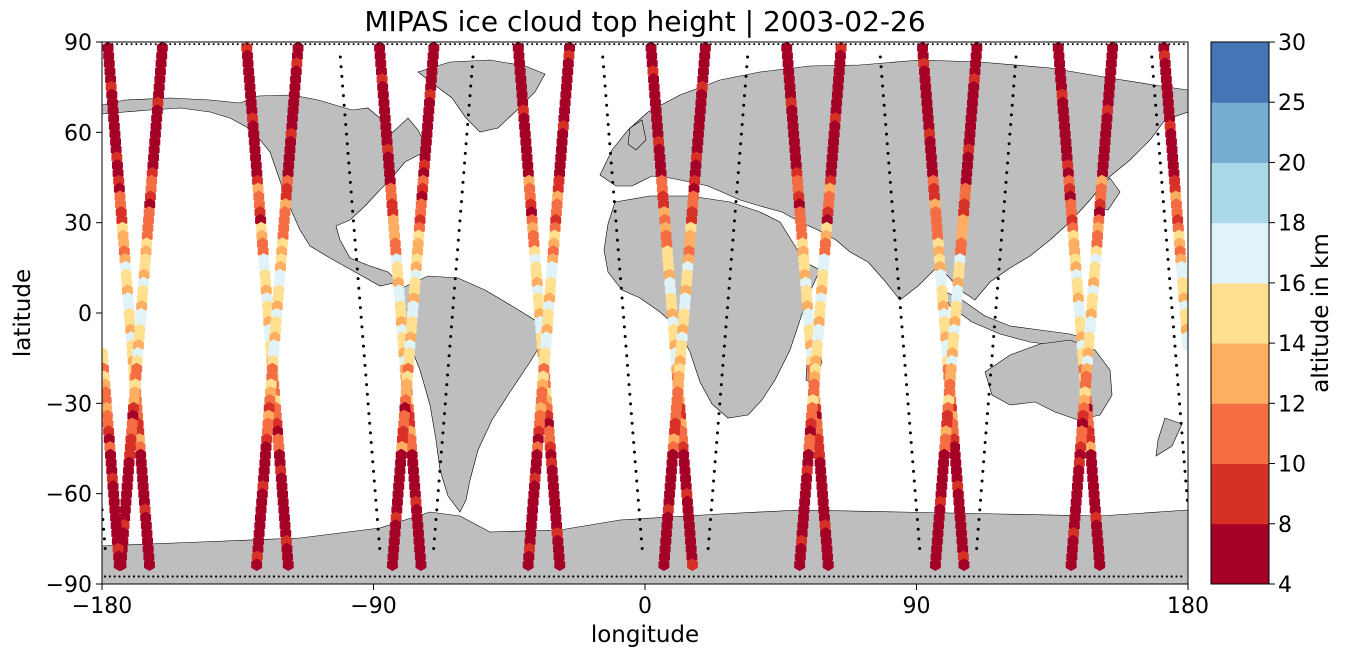 Image resolution: width=1345 pixels, height=657 pixels. I want to click on y-axis-ticks: −90 −60 −30 0 30 60 90, so click(74, 314).